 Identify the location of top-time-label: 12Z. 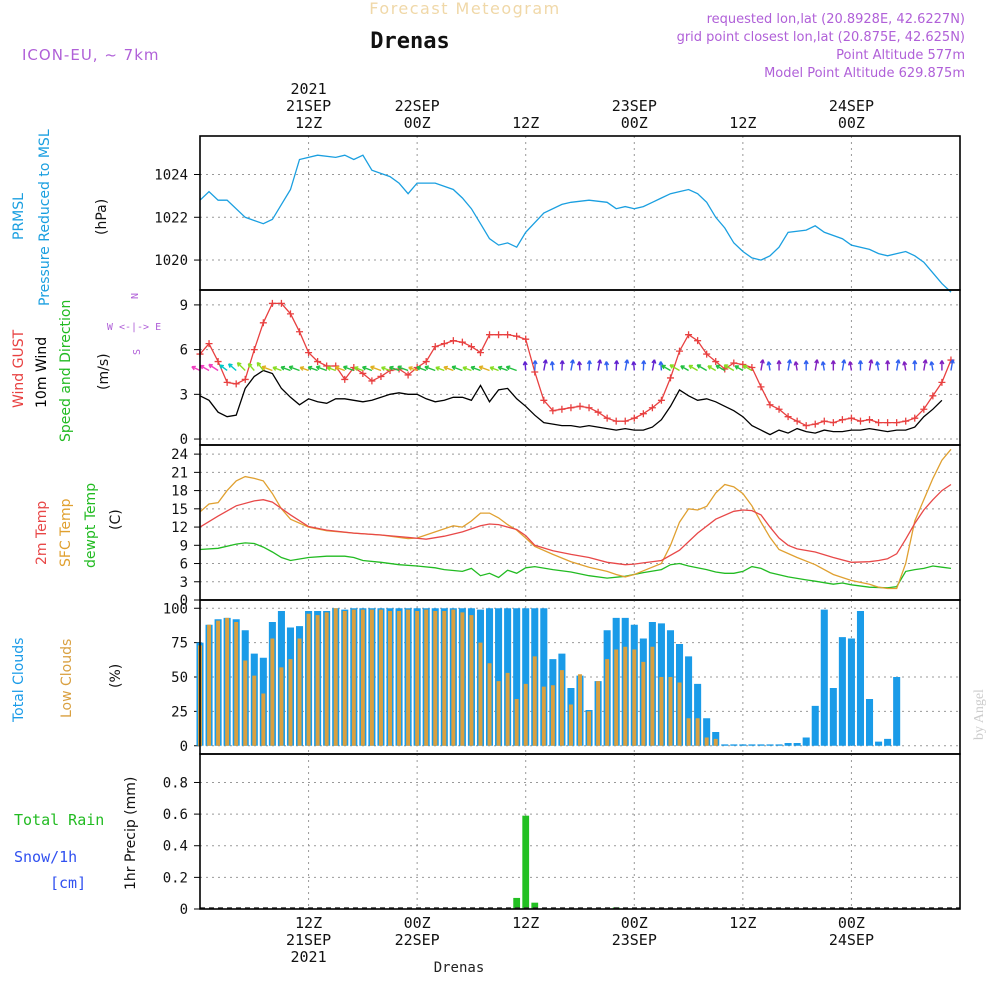
(525, 123).